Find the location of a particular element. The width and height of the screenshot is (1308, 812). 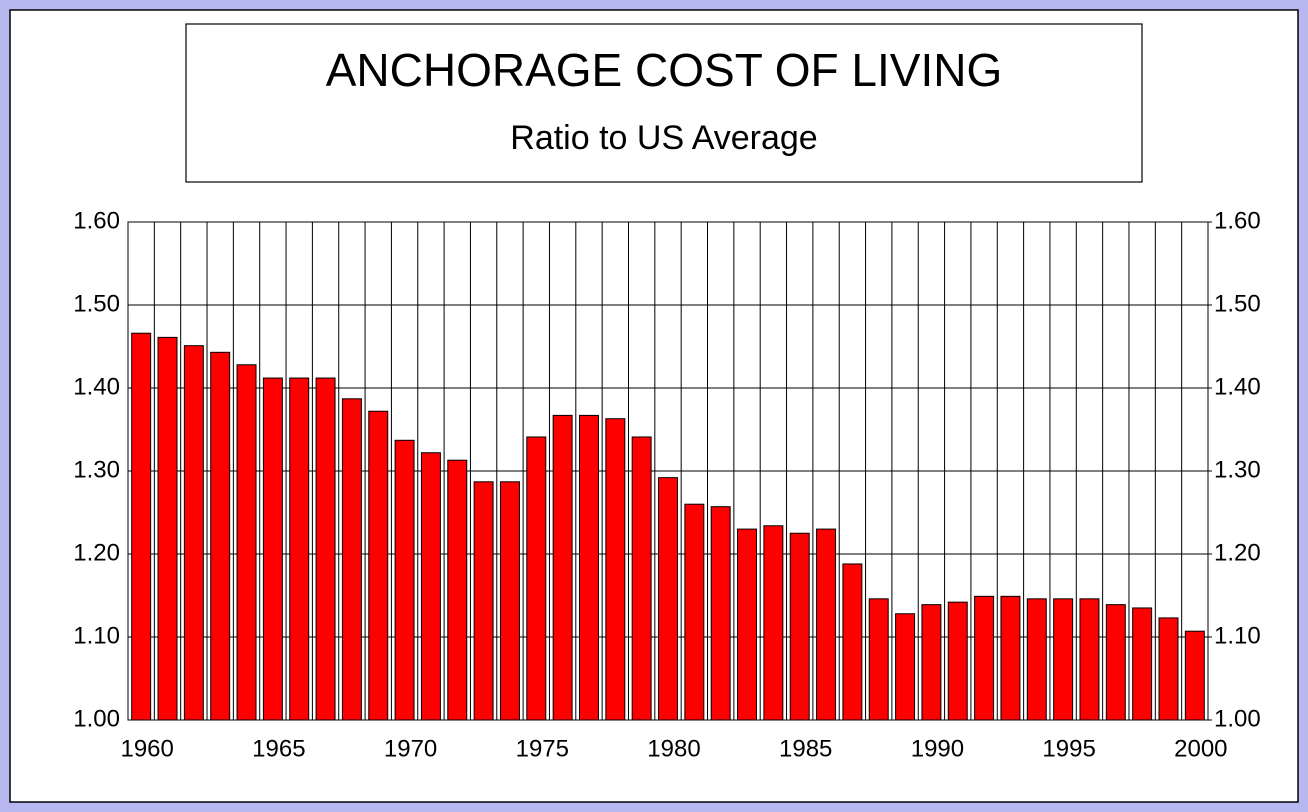

x-tick-label: 1995 is located at coordinates (1068, 748).